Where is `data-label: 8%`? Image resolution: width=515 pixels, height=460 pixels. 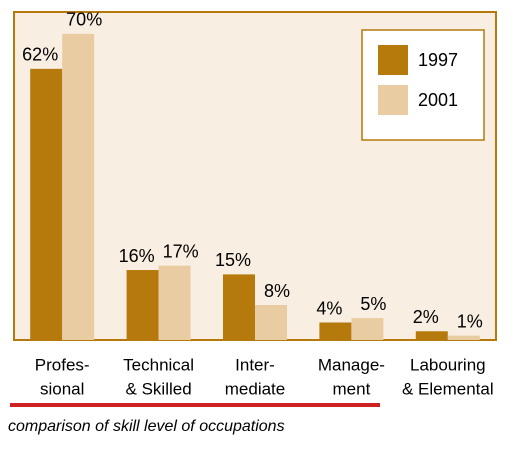
data-label: 8% is located at coordinates (277, 291).